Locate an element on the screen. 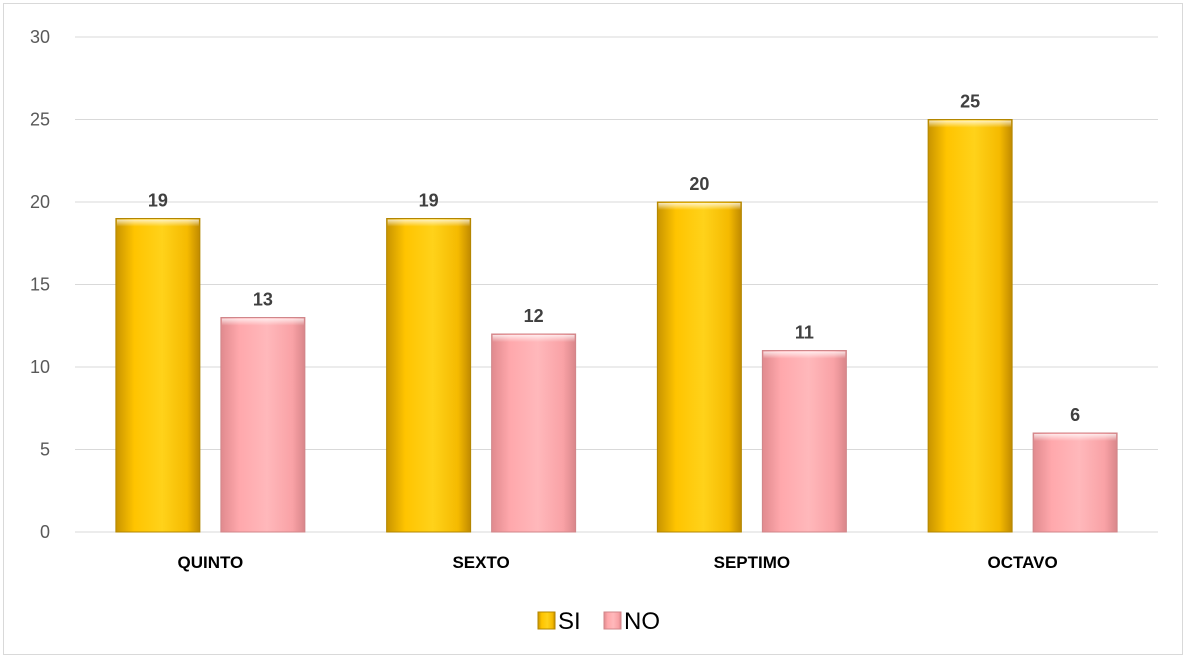 This screenshot has width=1188, height=660. category-label-quinto: QUINTO is located at coordinates (210, 562).